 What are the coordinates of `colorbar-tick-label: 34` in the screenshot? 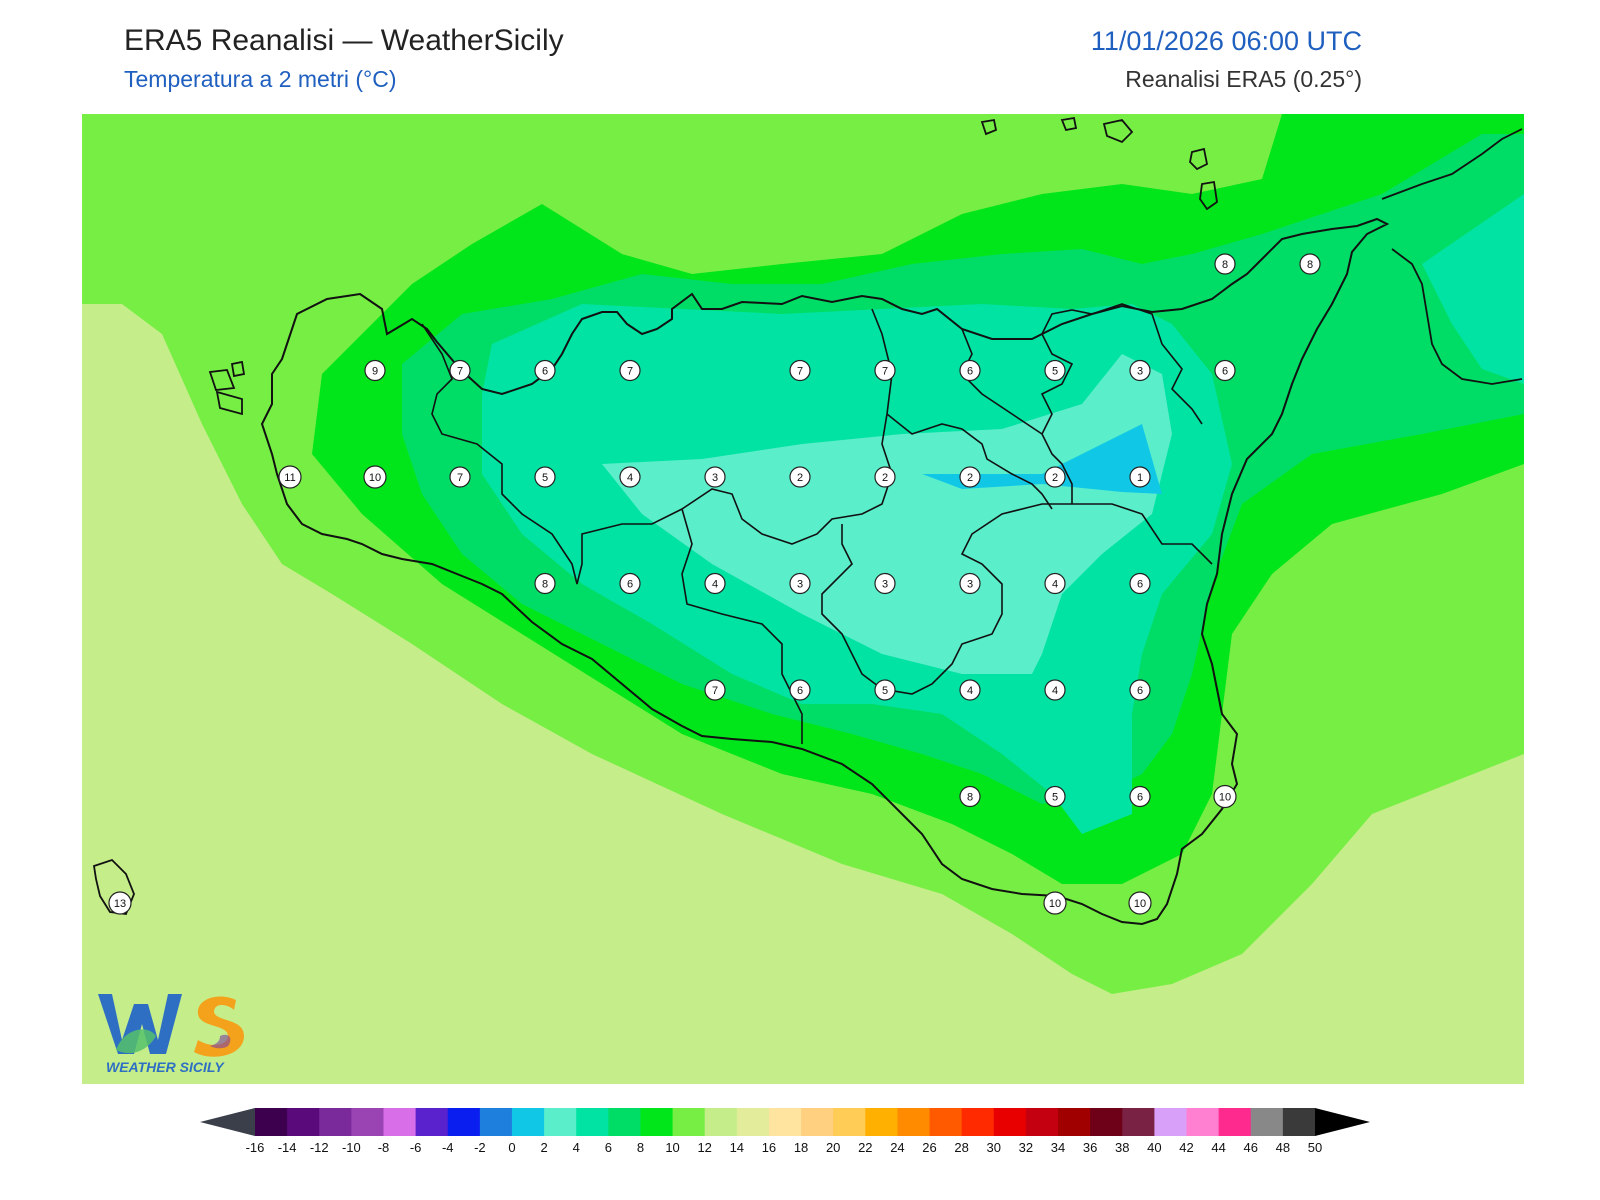 It's located at (1058, 1147).